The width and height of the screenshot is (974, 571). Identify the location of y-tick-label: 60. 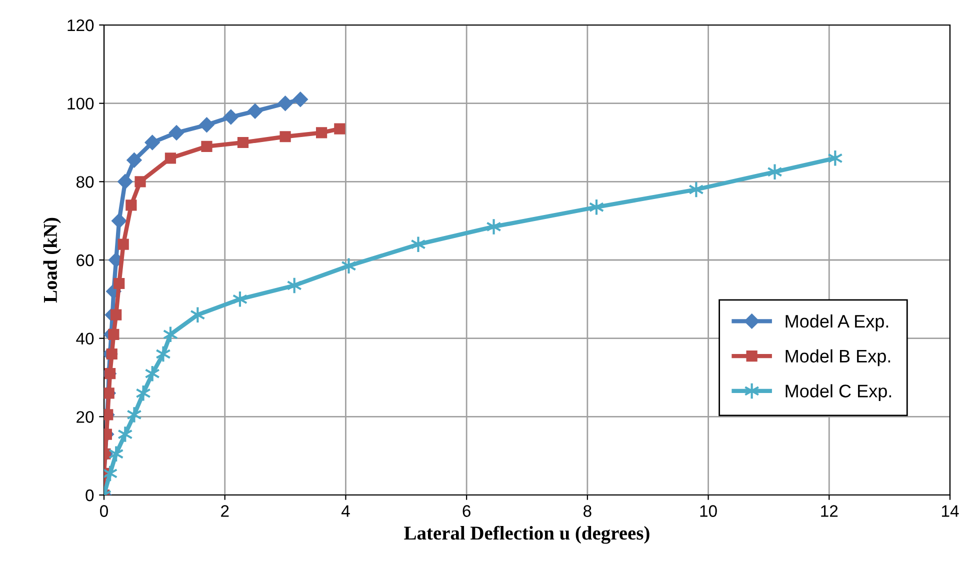
(85, 260).